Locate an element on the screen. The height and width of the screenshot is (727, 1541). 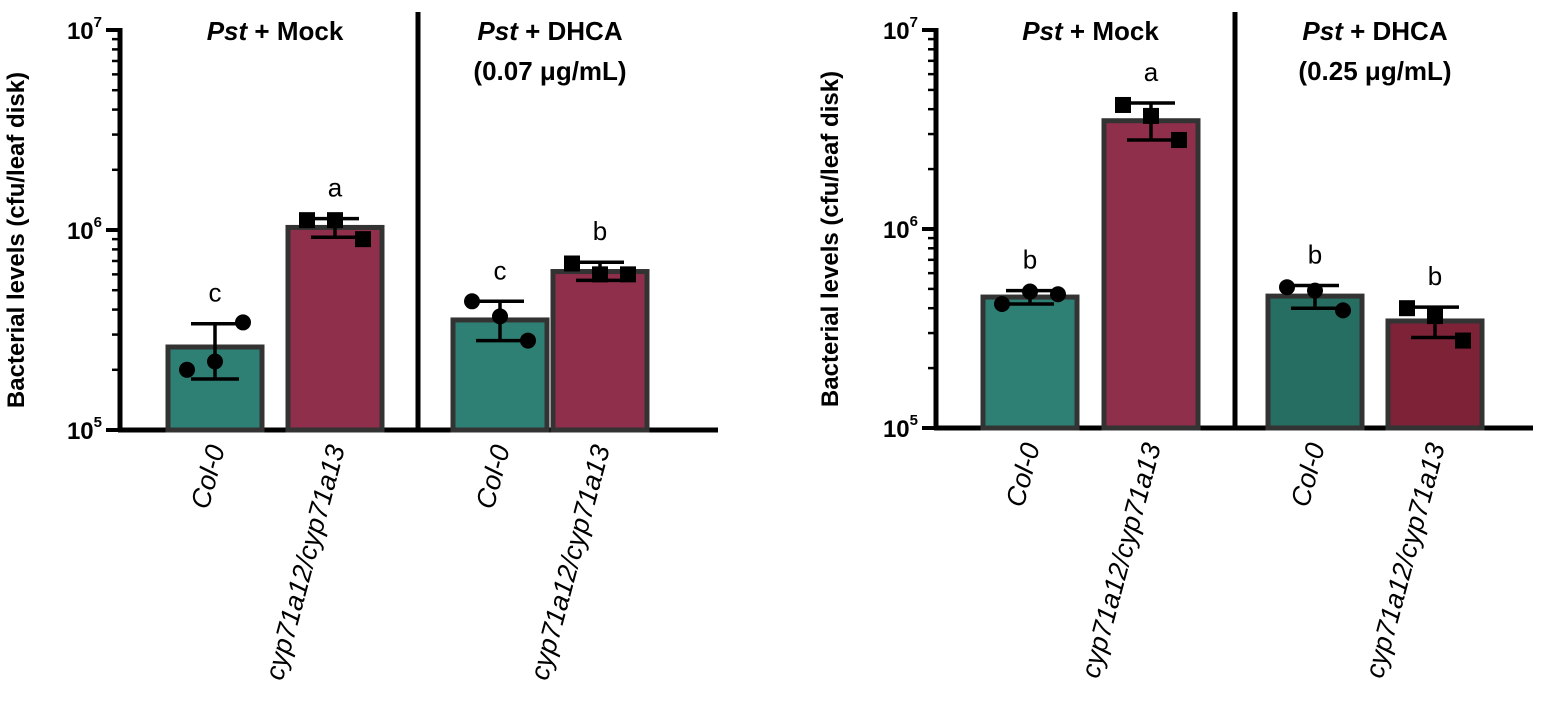
group-subtitle: (0.07 μg/mL) is located at coordinates (549, 71).